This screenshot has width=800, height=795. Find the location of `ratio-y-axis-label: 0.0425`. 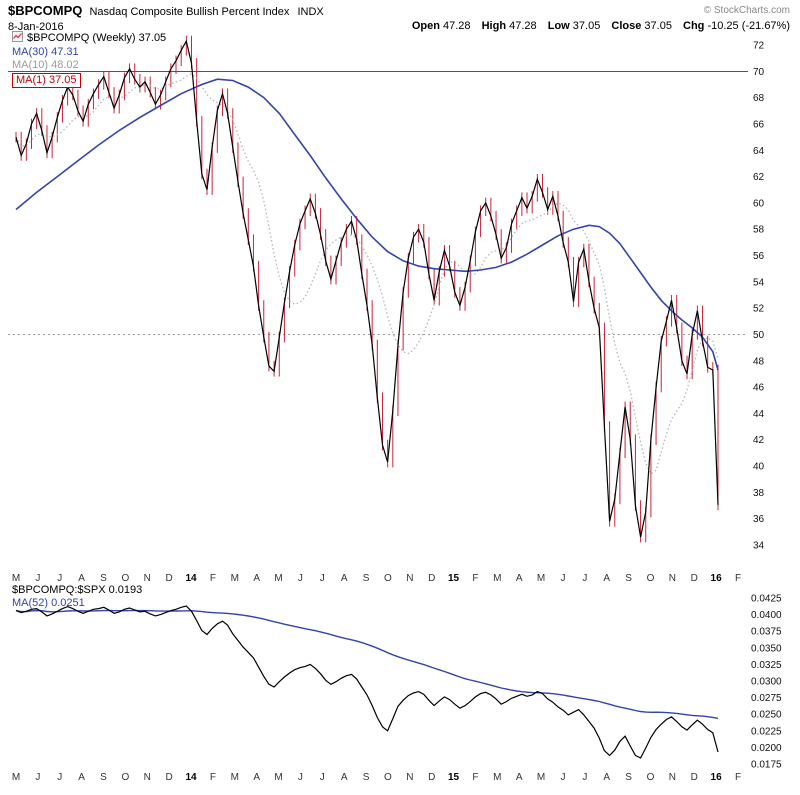

ratio-y-axis-label: 0.0425 is located at coordinates (766, 599).